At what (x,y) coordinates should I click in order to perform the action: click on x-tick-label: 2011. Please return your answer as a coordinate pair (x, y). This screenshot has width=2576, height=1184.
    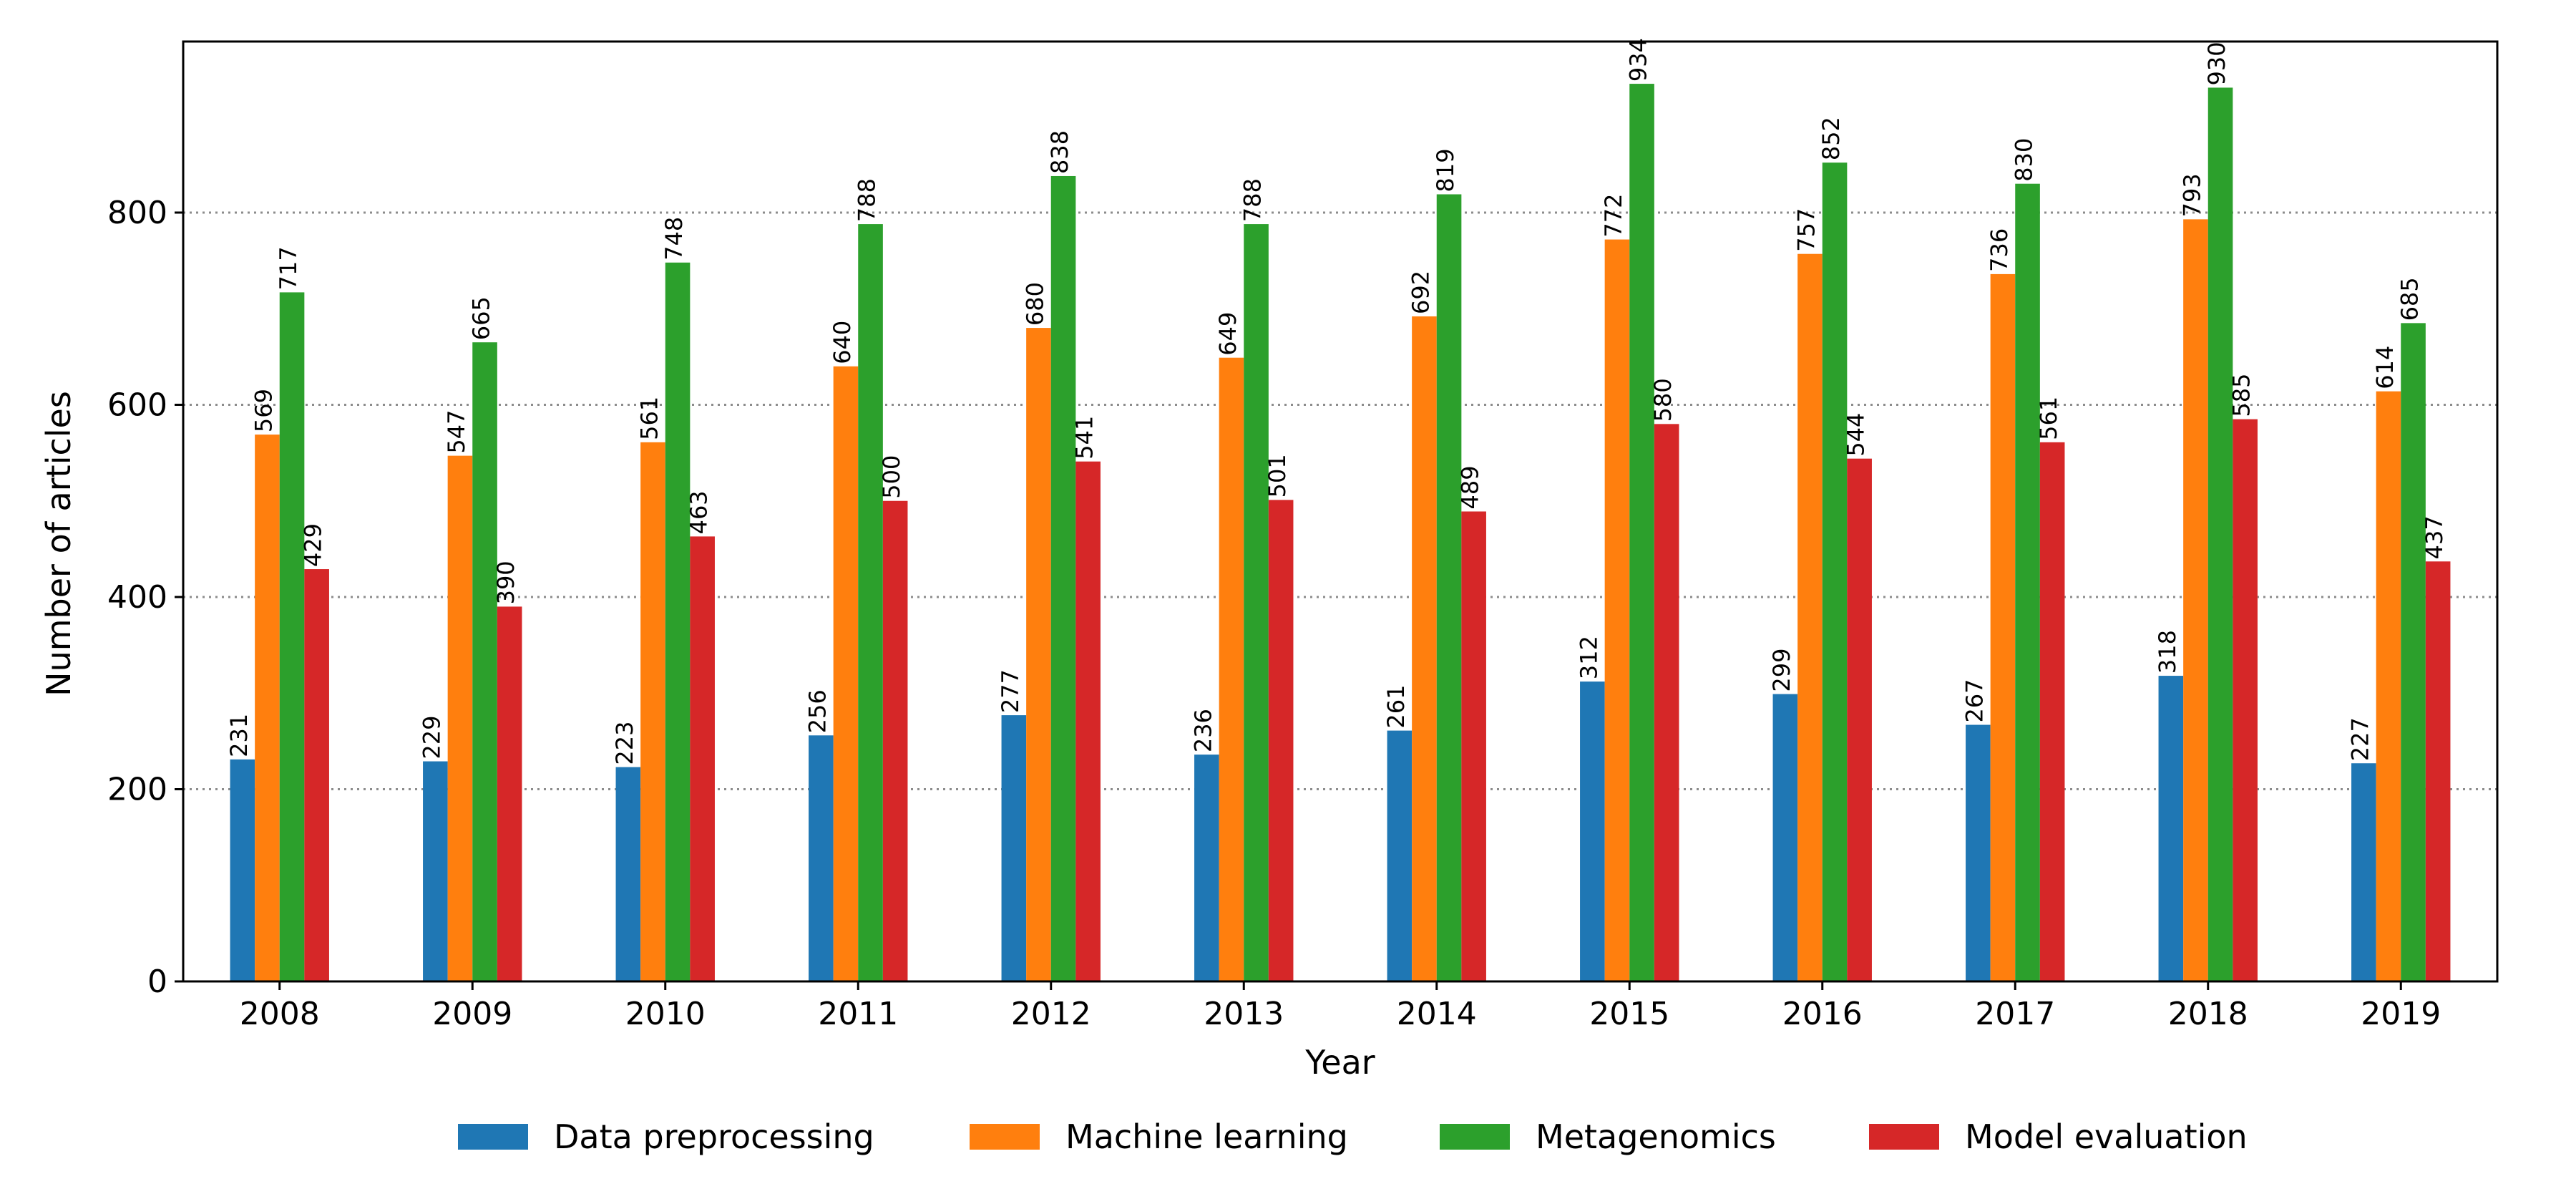
    Looking at the image, I should click on (858, 1014).